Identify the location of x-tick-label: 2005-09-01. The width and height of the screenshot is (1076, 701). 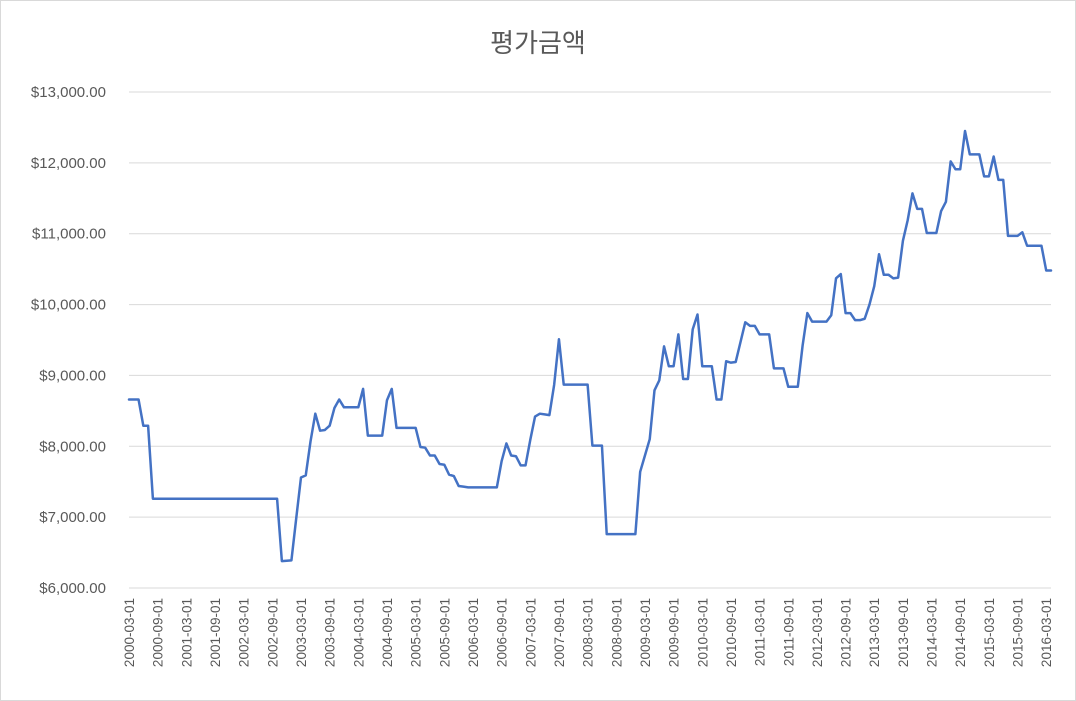
(444, 632).